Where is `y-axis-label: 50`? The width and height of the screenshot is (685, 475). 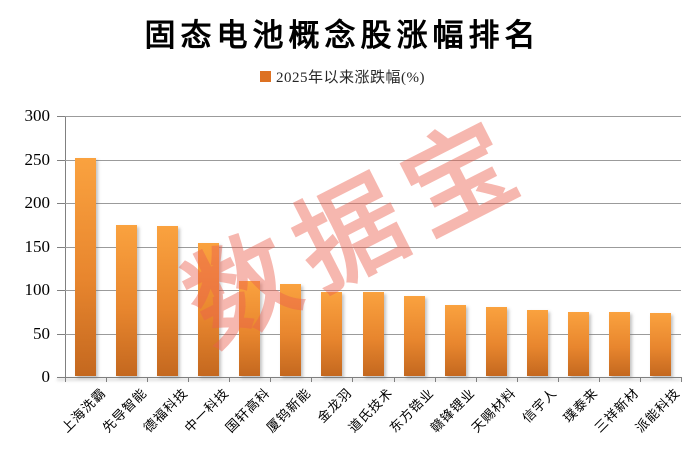 y-axis-label: 50 is located at coordinates (41, 333).